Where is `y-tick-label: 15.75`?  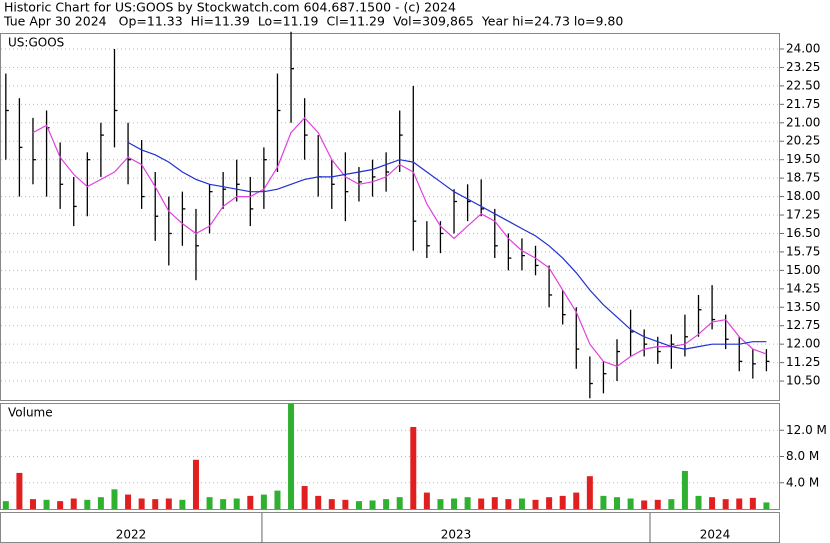 y-tick-label: 15.75 is located at coordinates (803, 251).